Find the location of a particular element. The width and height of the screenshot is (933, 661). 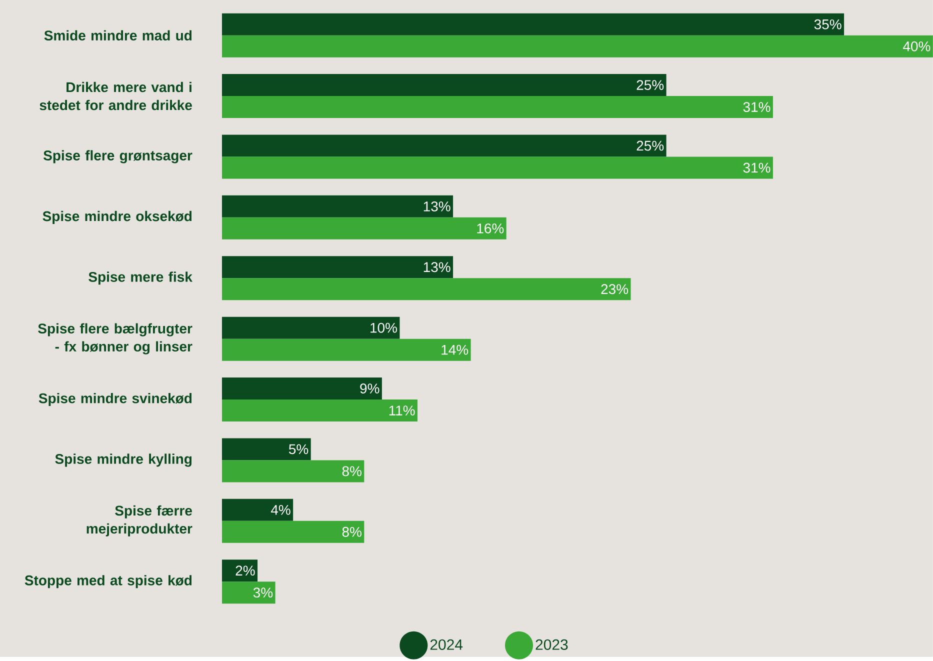

data-label: 16% is located at coordinates (490, 228).